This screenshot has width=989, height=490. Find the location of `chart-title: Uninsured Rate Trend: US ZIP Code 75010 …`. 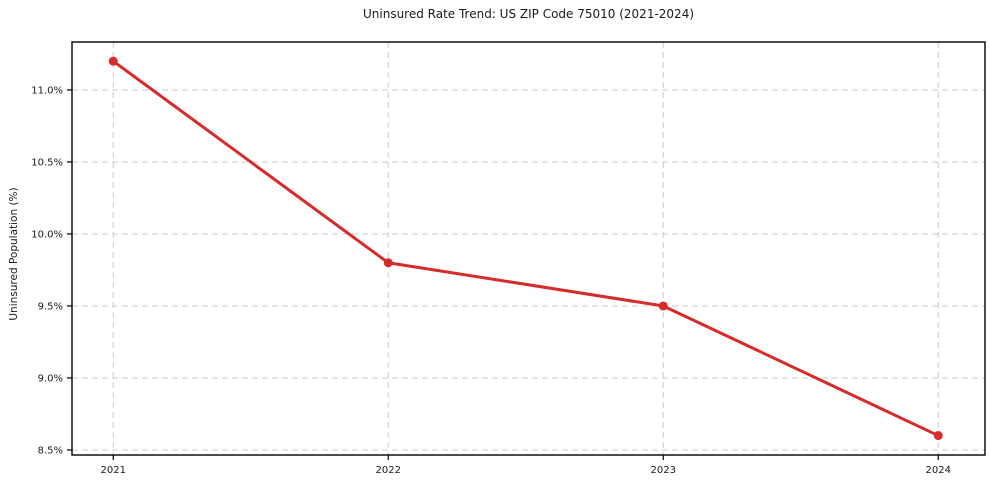

chart-title: Uninsured Rate Trend: US ZIP Code 75010 … is located at coordinates (528, 14).